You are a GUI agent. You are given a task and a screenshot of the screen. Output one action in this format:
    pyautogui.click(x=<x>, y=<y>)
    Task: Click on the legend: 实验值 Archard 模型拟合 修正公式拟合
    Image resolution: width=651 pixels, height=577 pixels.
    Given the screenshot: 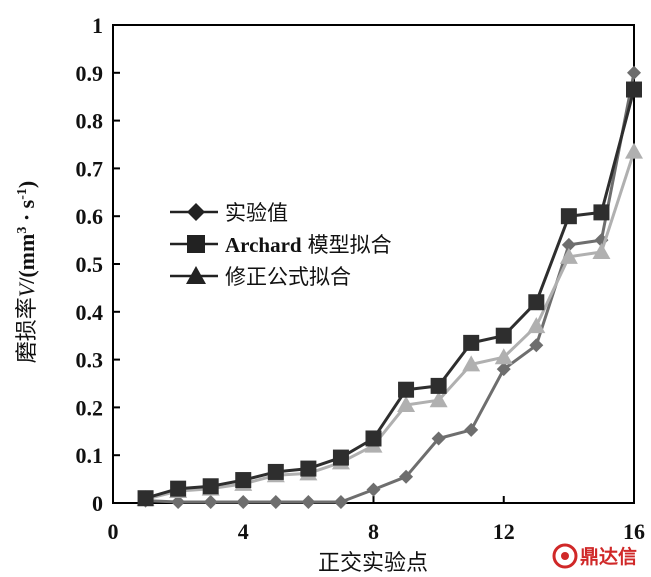 What is the action you would take?
    pyautogui.click(x=281, y=245)
    